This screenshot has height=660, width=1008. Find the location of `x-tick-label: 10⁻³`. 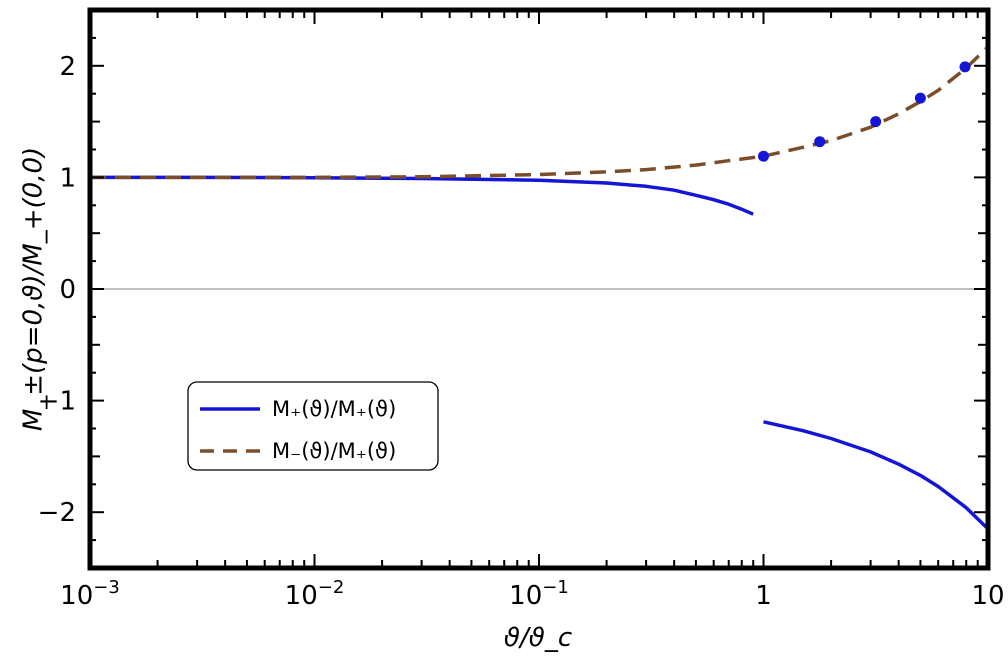

x-tick-label: 10⁻³ is located at coordinates (90, 594).